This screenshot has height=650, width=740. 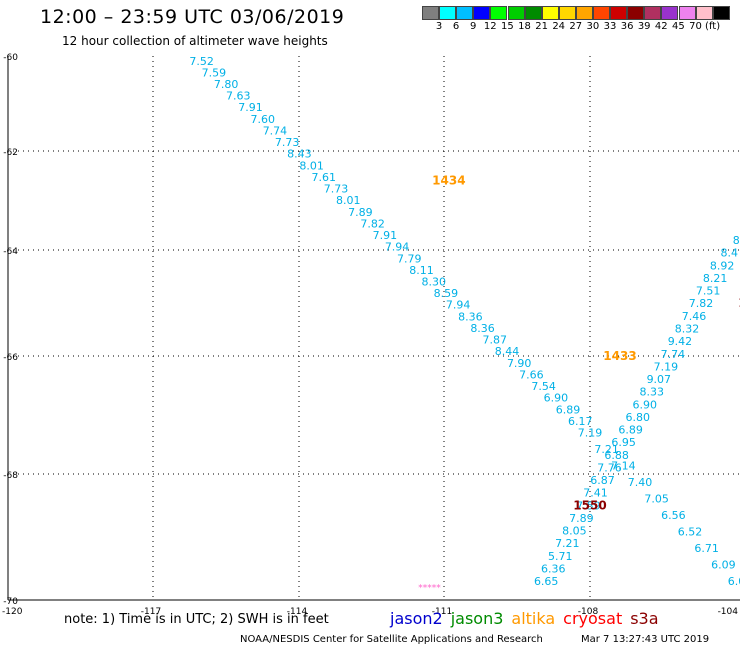 I want to click on wave-height-value: 6.90, so click(x=644, y=404).